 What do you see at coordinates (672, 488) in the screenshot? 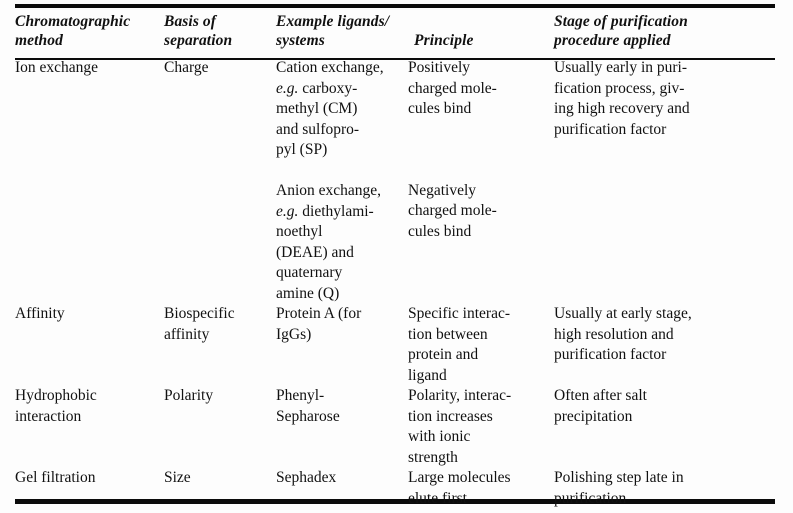
I see `cell-stage: Polishing step late in purification` at bounding box center [672, 488].